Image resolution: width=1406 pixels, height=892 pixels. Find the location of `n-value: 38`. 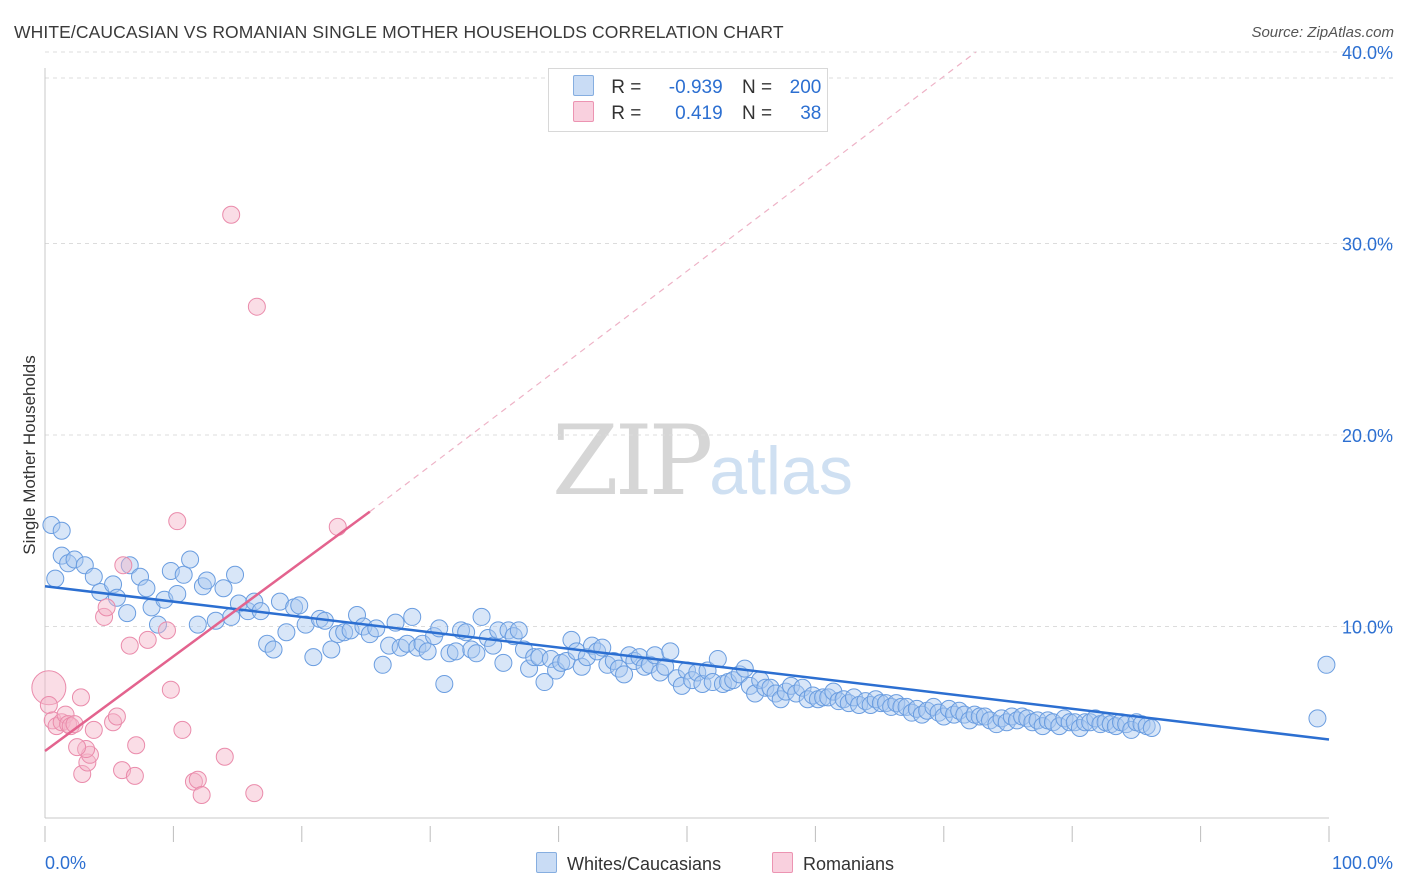

n-value: 38 is located at coordinates (811, 113).